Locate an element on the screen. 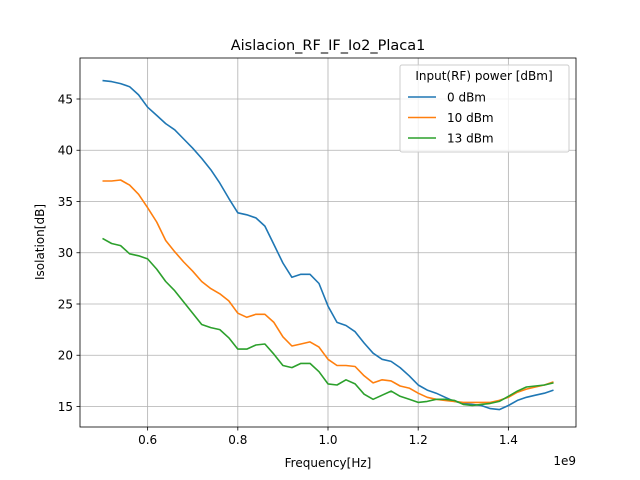 This screenshot has width=640, height=480. x-axis-ticks: 0.6 0.8 1.0 1.2 1.4 is located at coordinates (328, 437).